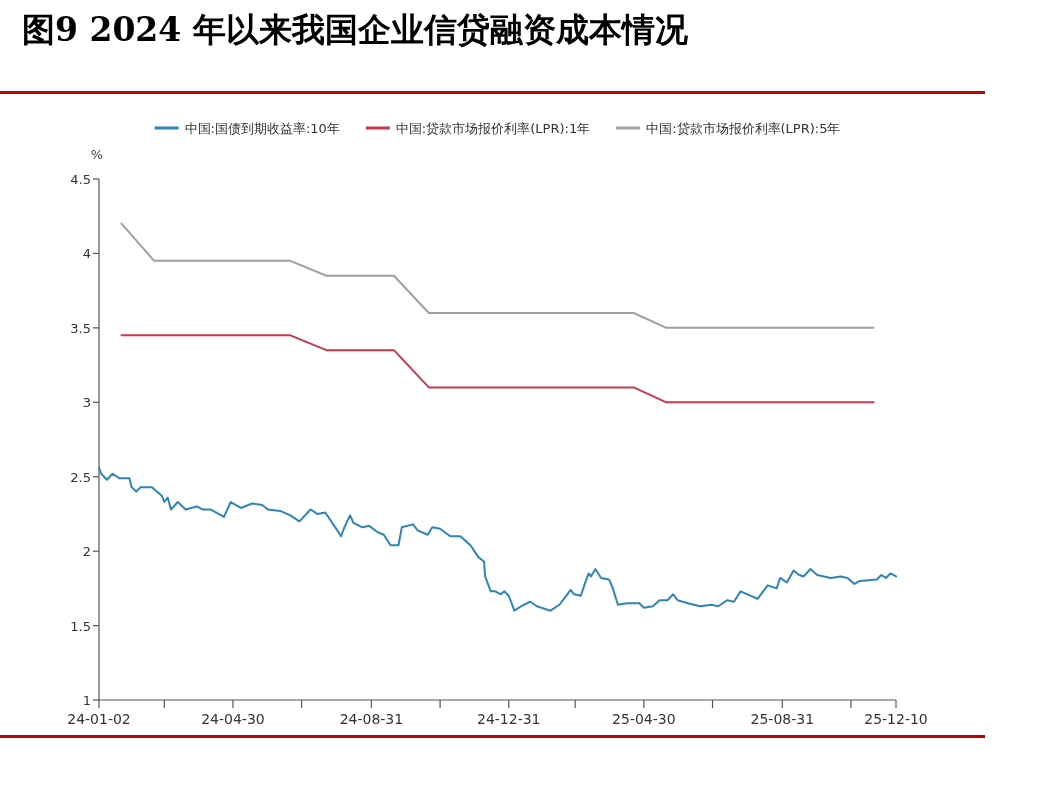  I want to click on legend-label: 中国:贷款市场报价利率(LPR):1年, so click(493, 128).